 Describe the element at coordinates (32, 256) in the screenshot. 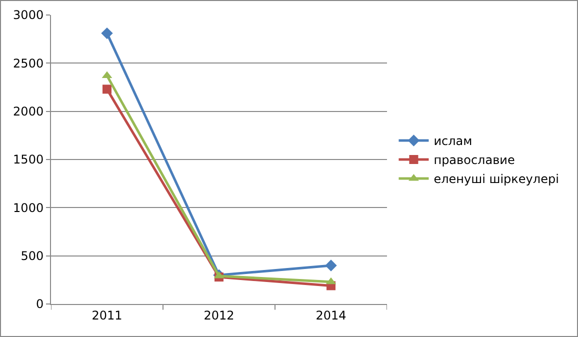

I see `y-tick-label: 500` at that location.